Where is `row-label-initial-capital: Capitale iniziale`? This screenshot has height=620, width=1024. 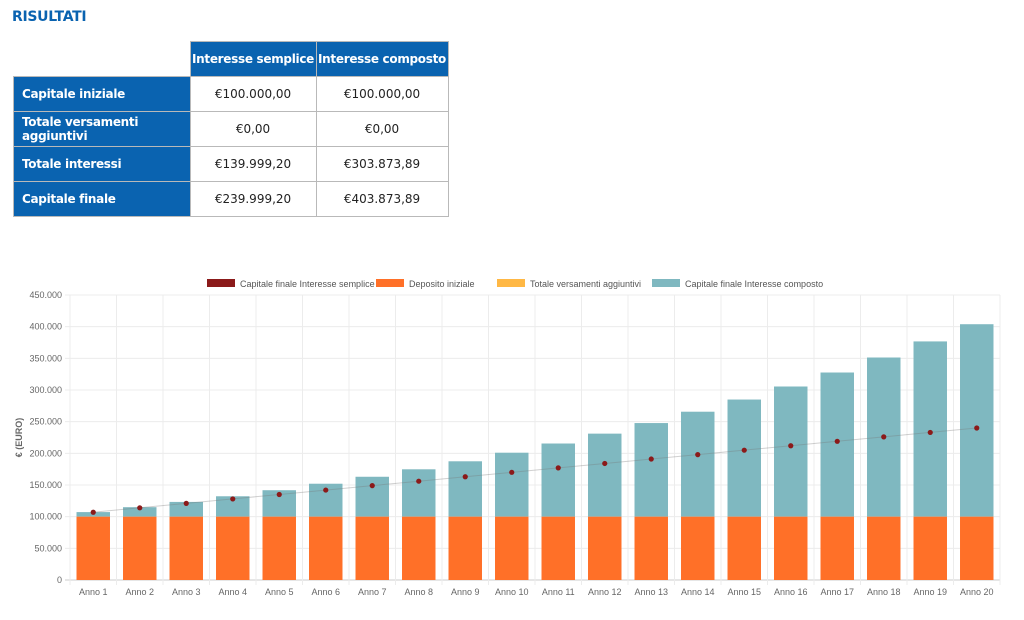 row-label-initial-capital: Capitale iniziale is located at coordinates (102, 94).